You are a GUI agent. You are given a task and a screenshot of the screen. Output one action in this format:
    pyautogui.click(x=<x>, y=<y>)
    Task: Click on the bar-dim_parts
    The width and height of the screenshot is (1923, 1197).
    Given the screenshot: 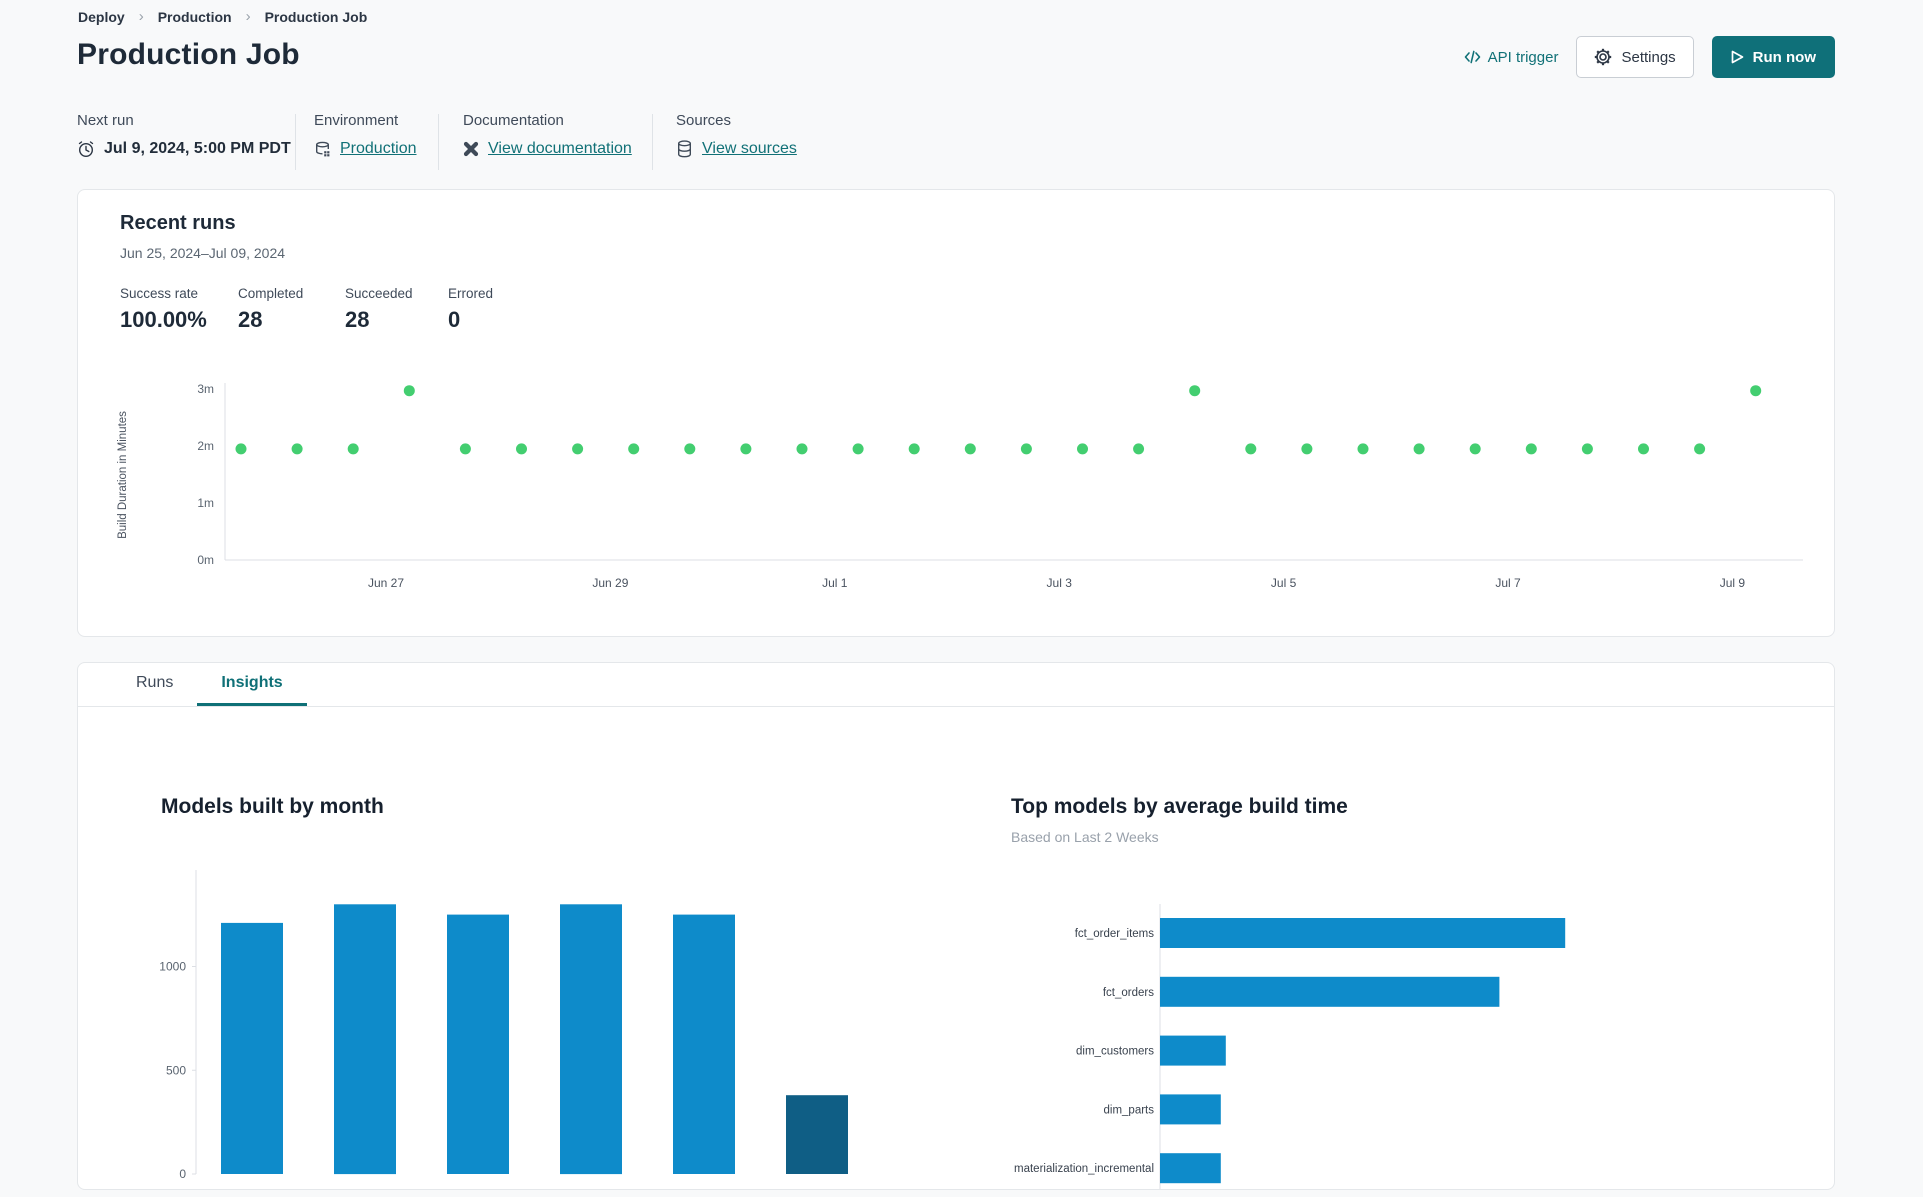 What is the action you would take?
    pyautogui.click(x=1190, y=1109)
    